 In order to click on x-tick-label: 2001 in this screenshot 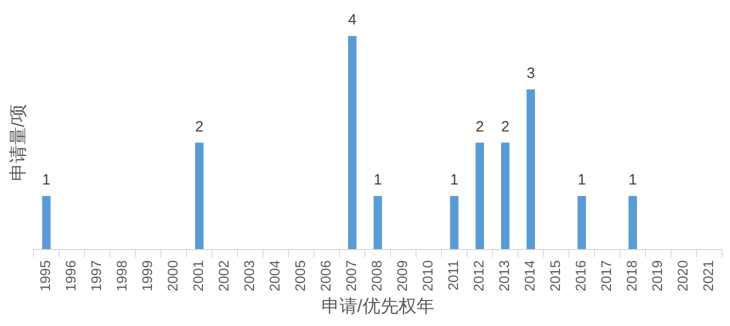, I will do `click(198, 276)`.